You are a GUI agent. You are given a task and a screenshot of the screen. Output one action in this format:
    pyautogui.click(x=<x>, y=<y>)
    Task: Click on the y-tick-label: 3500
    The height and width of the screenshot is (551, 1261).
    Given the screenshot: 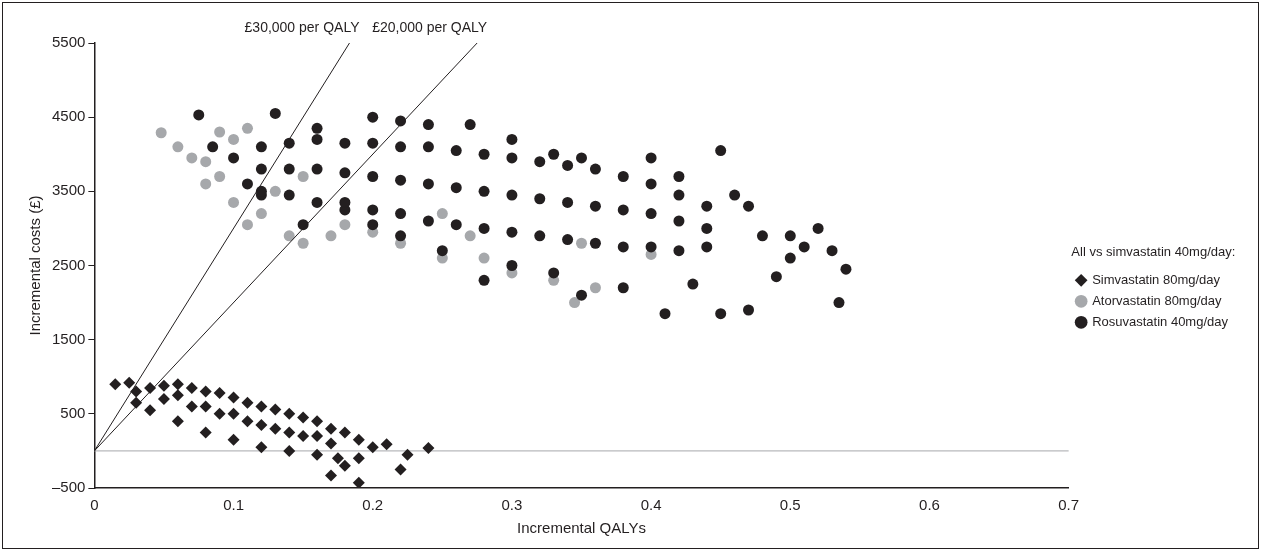 What is the action you would take?
    pyautogui.click(x=68, y=190)
    